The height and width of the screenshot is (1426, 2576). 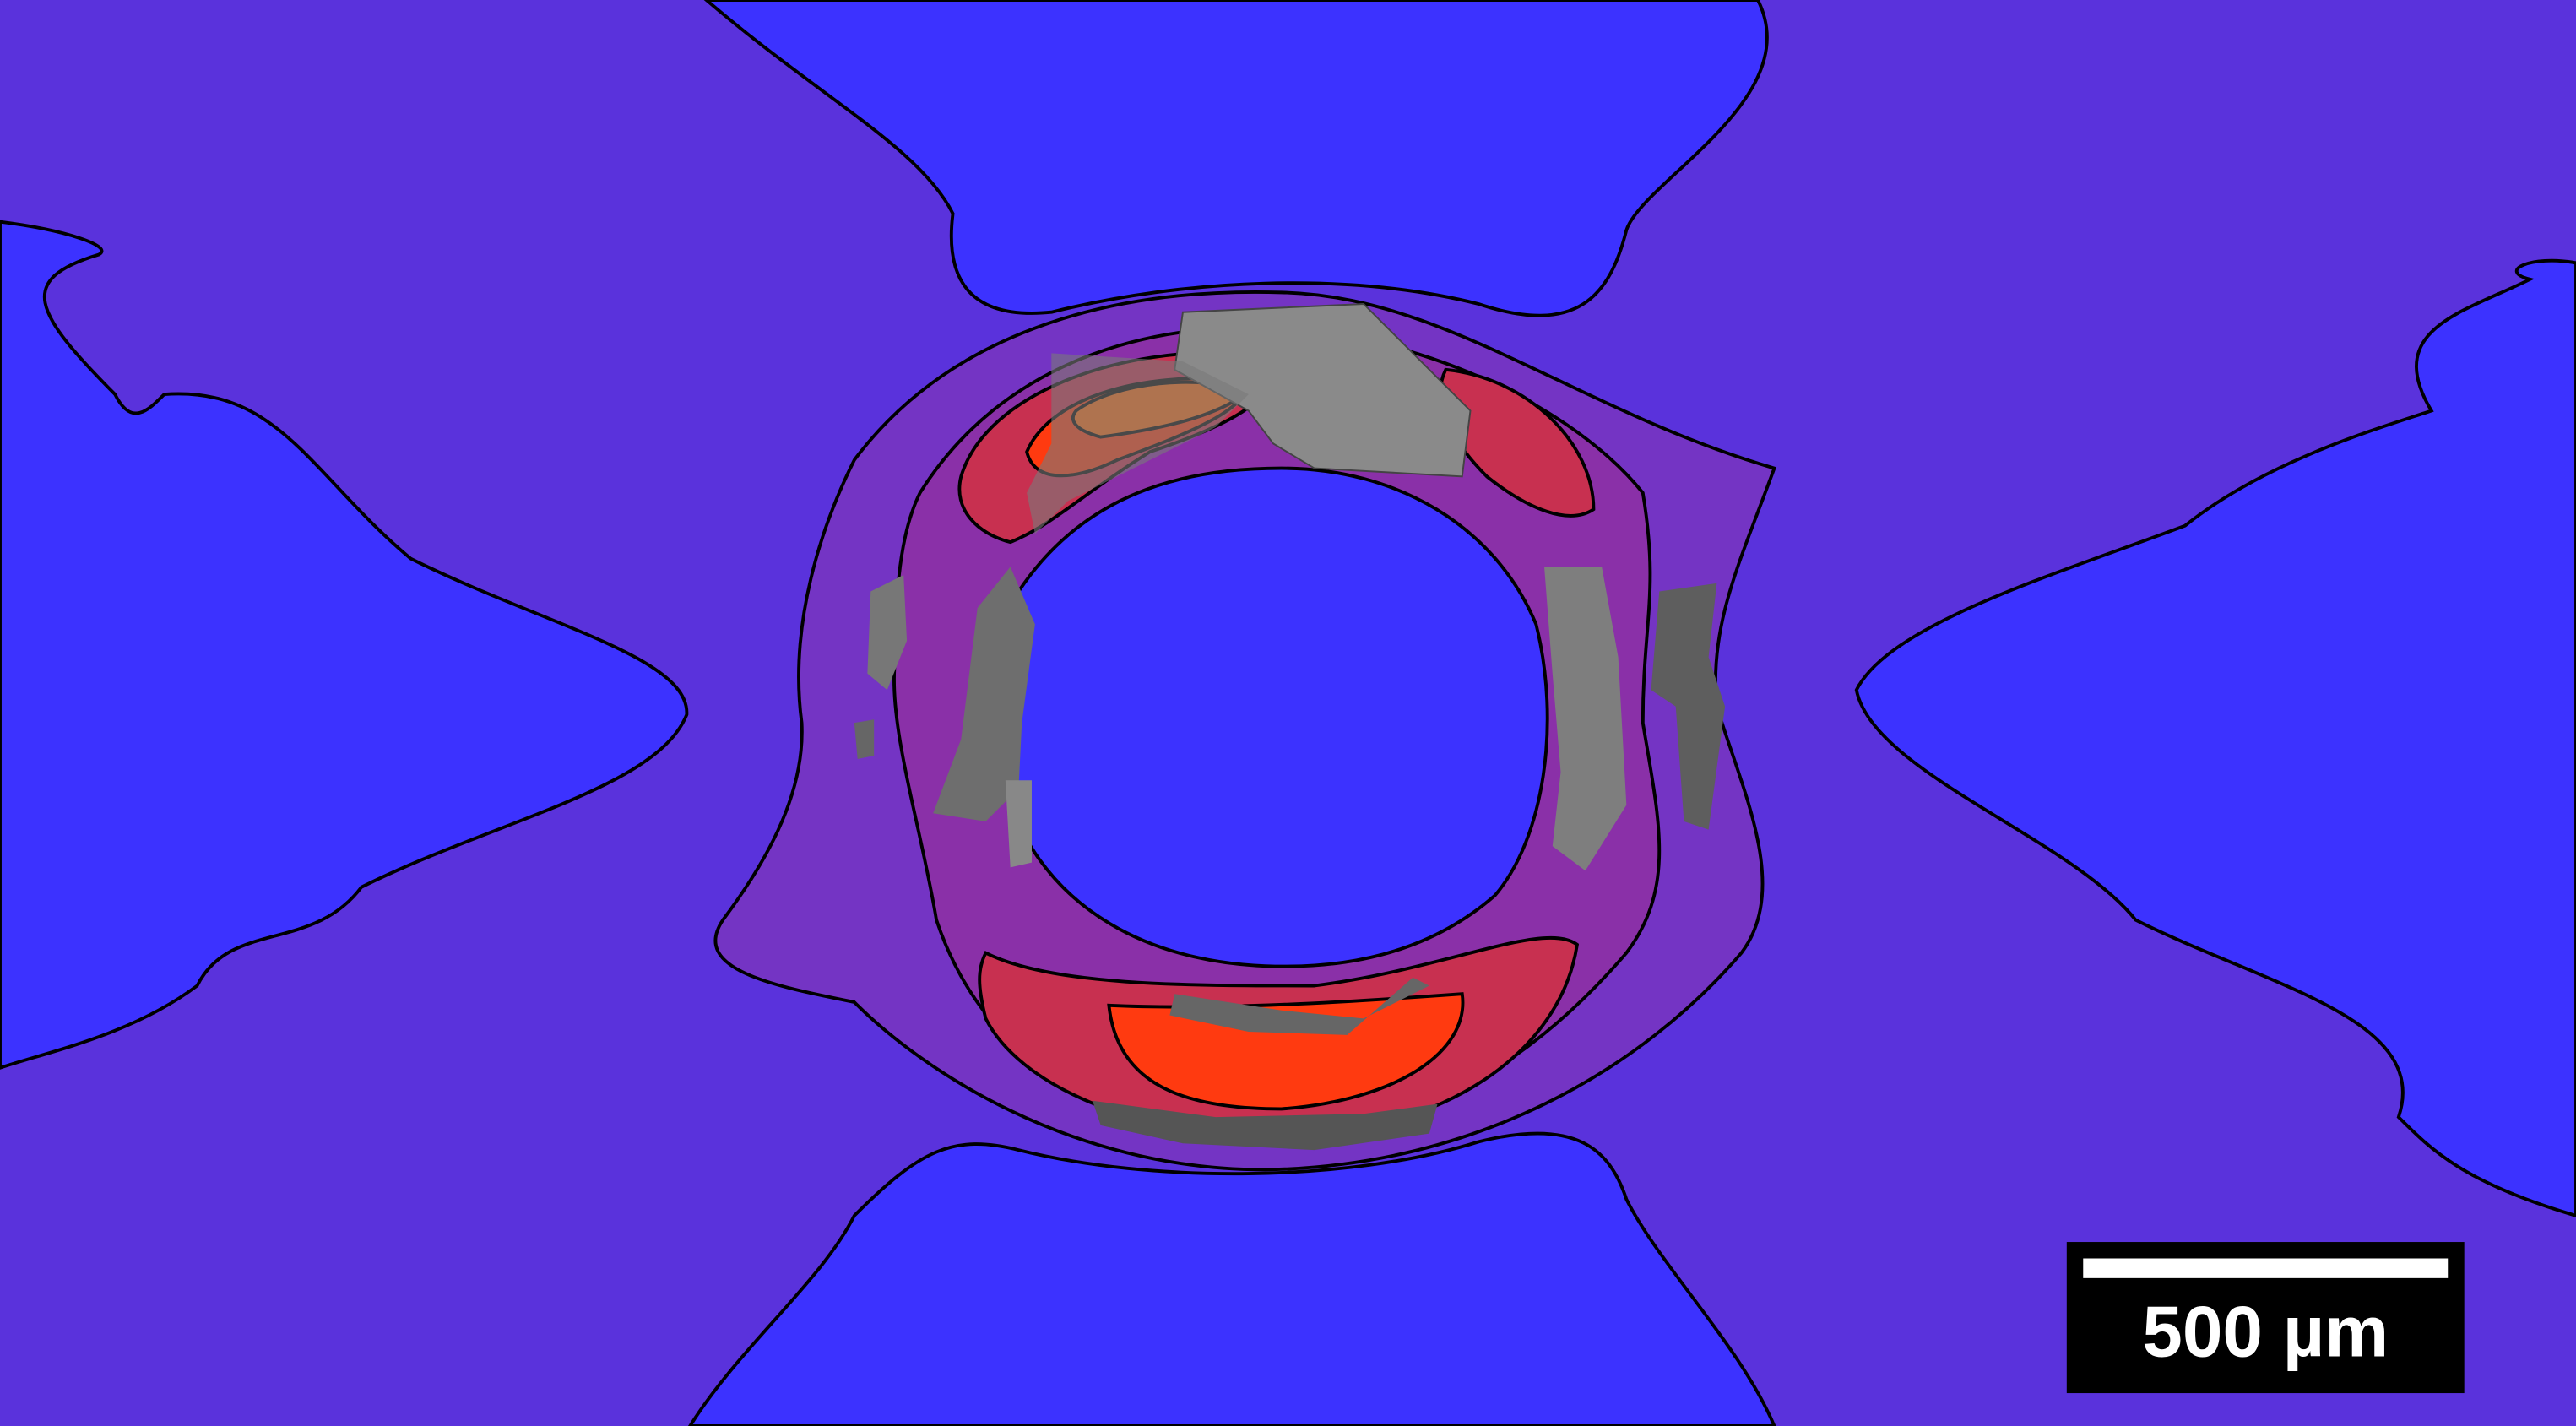 I want to click on bottom-hot-core, so click(x=1286, y=1051).